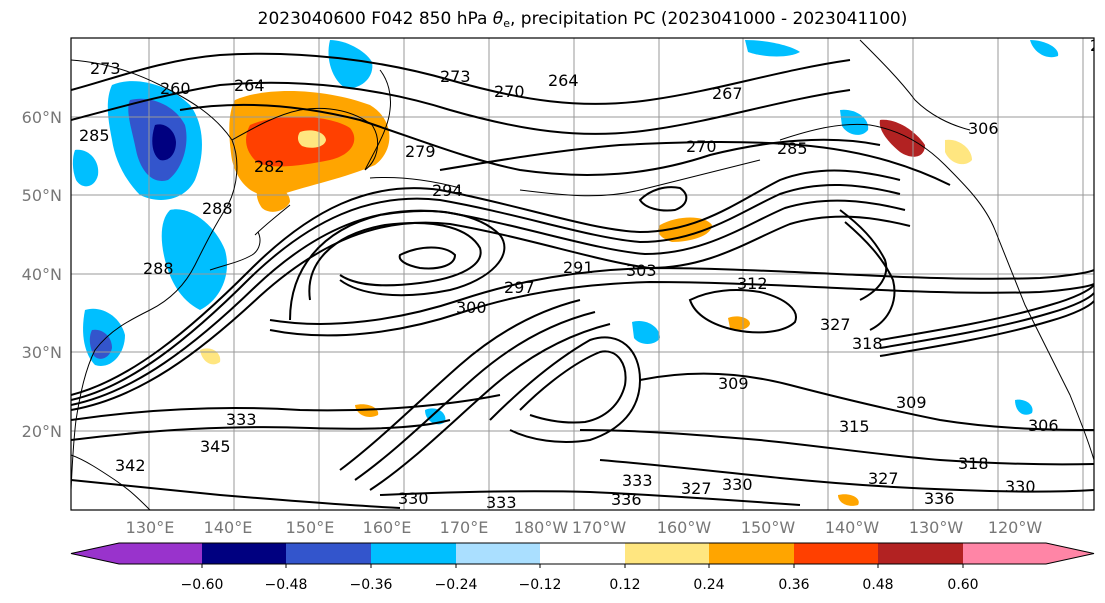 This screenshot has height=603, width=1105. Describe the element at coordinates (793, 585) in the screenshot. I see `colorbar-tick-label: 0.36` at that location.